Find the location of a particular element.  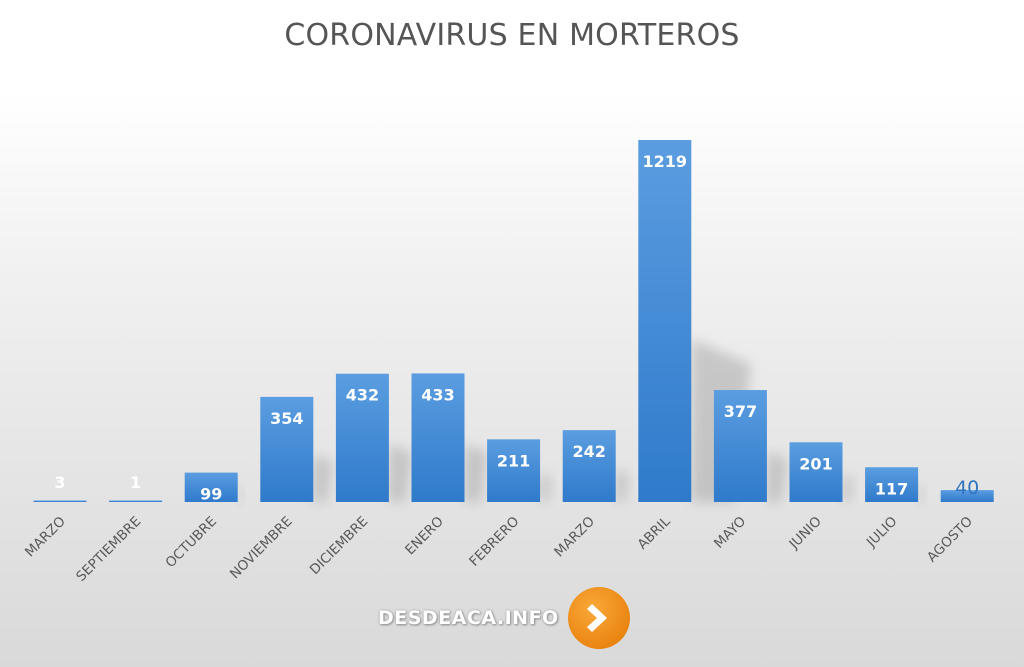

data-label: 201 is located at coordinates (815, 463).